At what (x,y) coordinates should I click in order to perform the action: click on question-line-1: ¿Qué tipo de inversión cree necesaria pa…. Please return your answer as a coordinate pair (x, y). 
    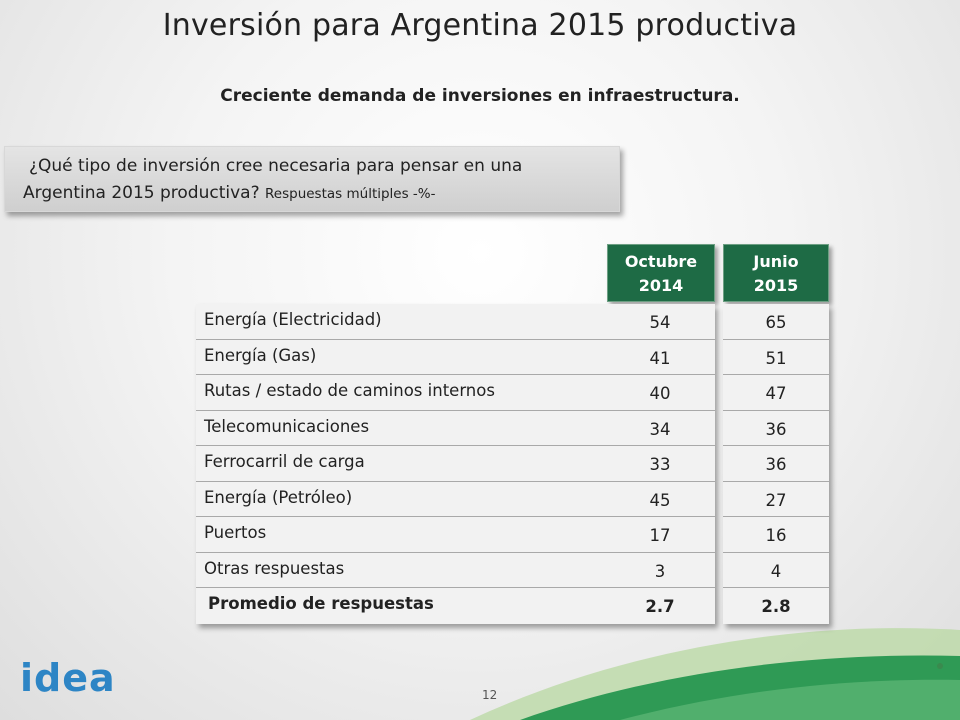
    Looking at the image, I should click on (276, 166).